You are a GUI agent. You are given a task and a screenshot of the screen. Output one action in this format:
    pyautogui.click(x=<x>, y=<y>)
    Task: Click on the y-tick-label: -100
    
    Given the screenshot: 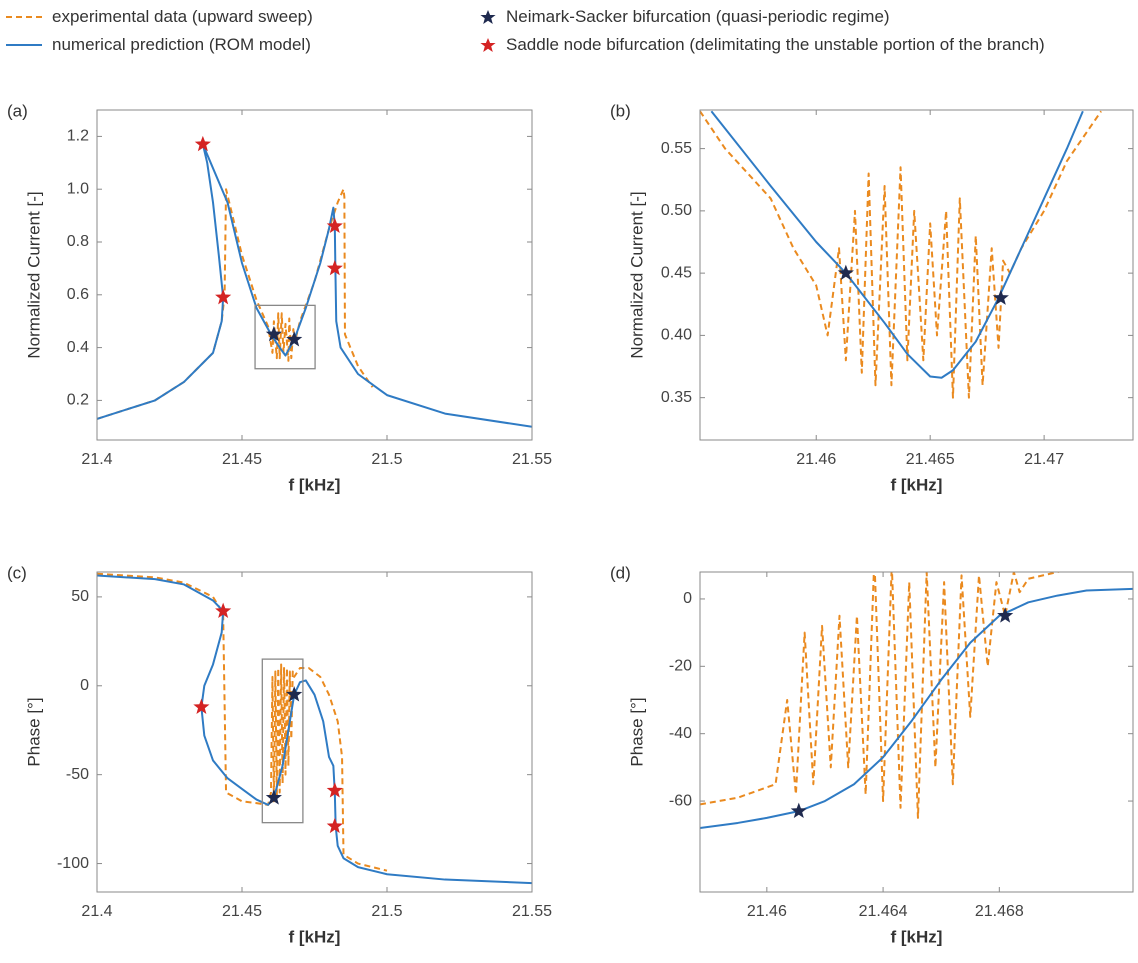 What is the action you would take?
    pyautogui.click(x=73, y=863)
    